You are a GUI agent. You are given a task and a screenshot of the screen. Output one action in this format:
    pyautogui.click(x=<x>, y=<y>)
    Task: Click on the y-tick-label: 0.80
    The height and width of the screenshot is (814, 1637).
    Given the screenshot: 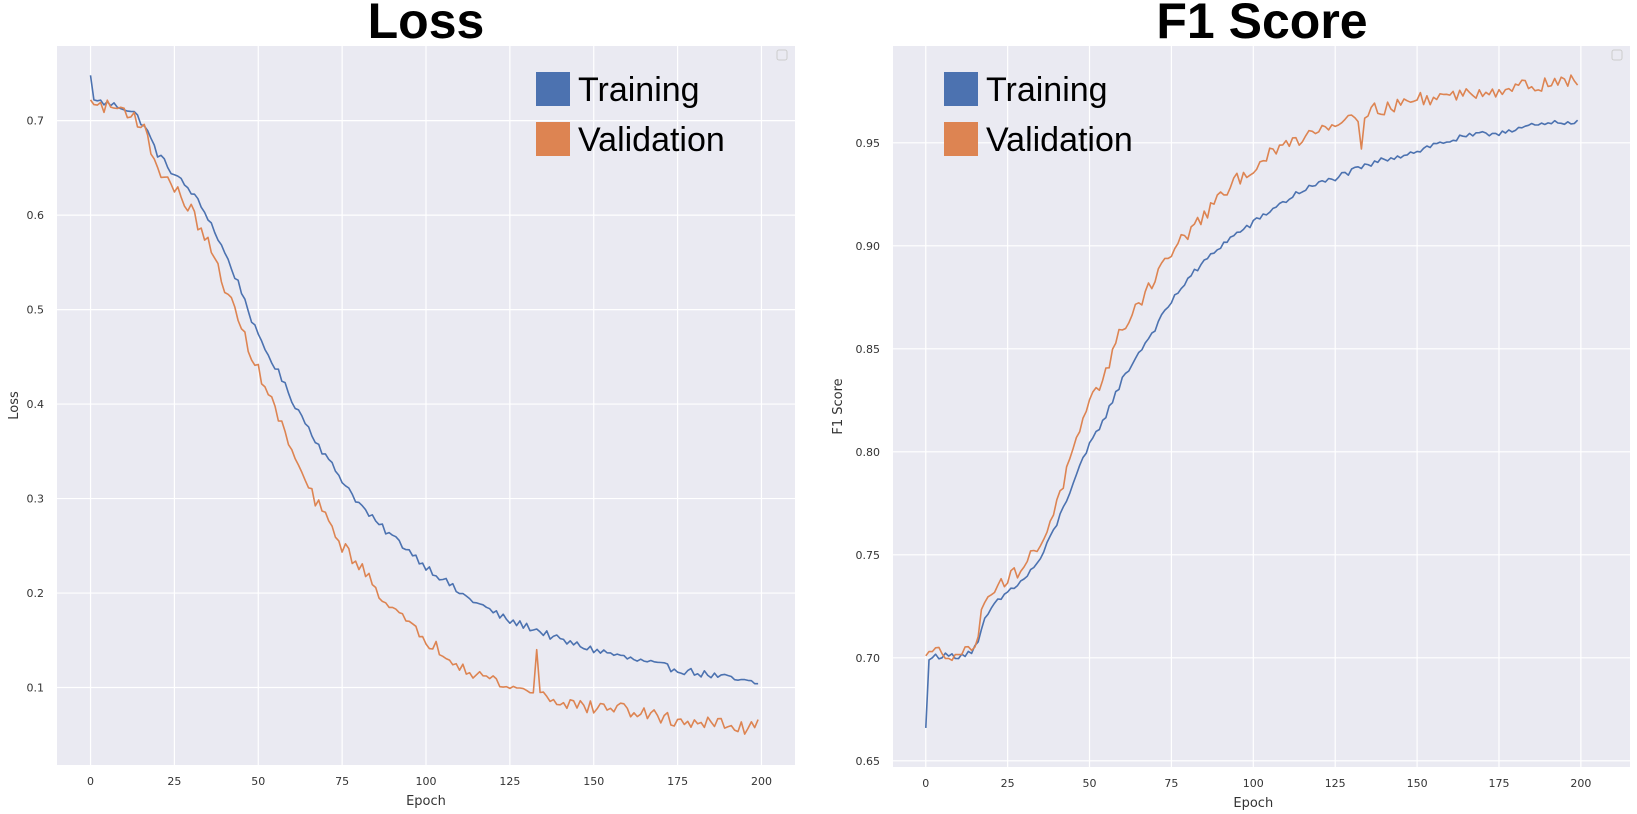 What is the action you would take?
    pyautogui.click(x=868, y=452)
    